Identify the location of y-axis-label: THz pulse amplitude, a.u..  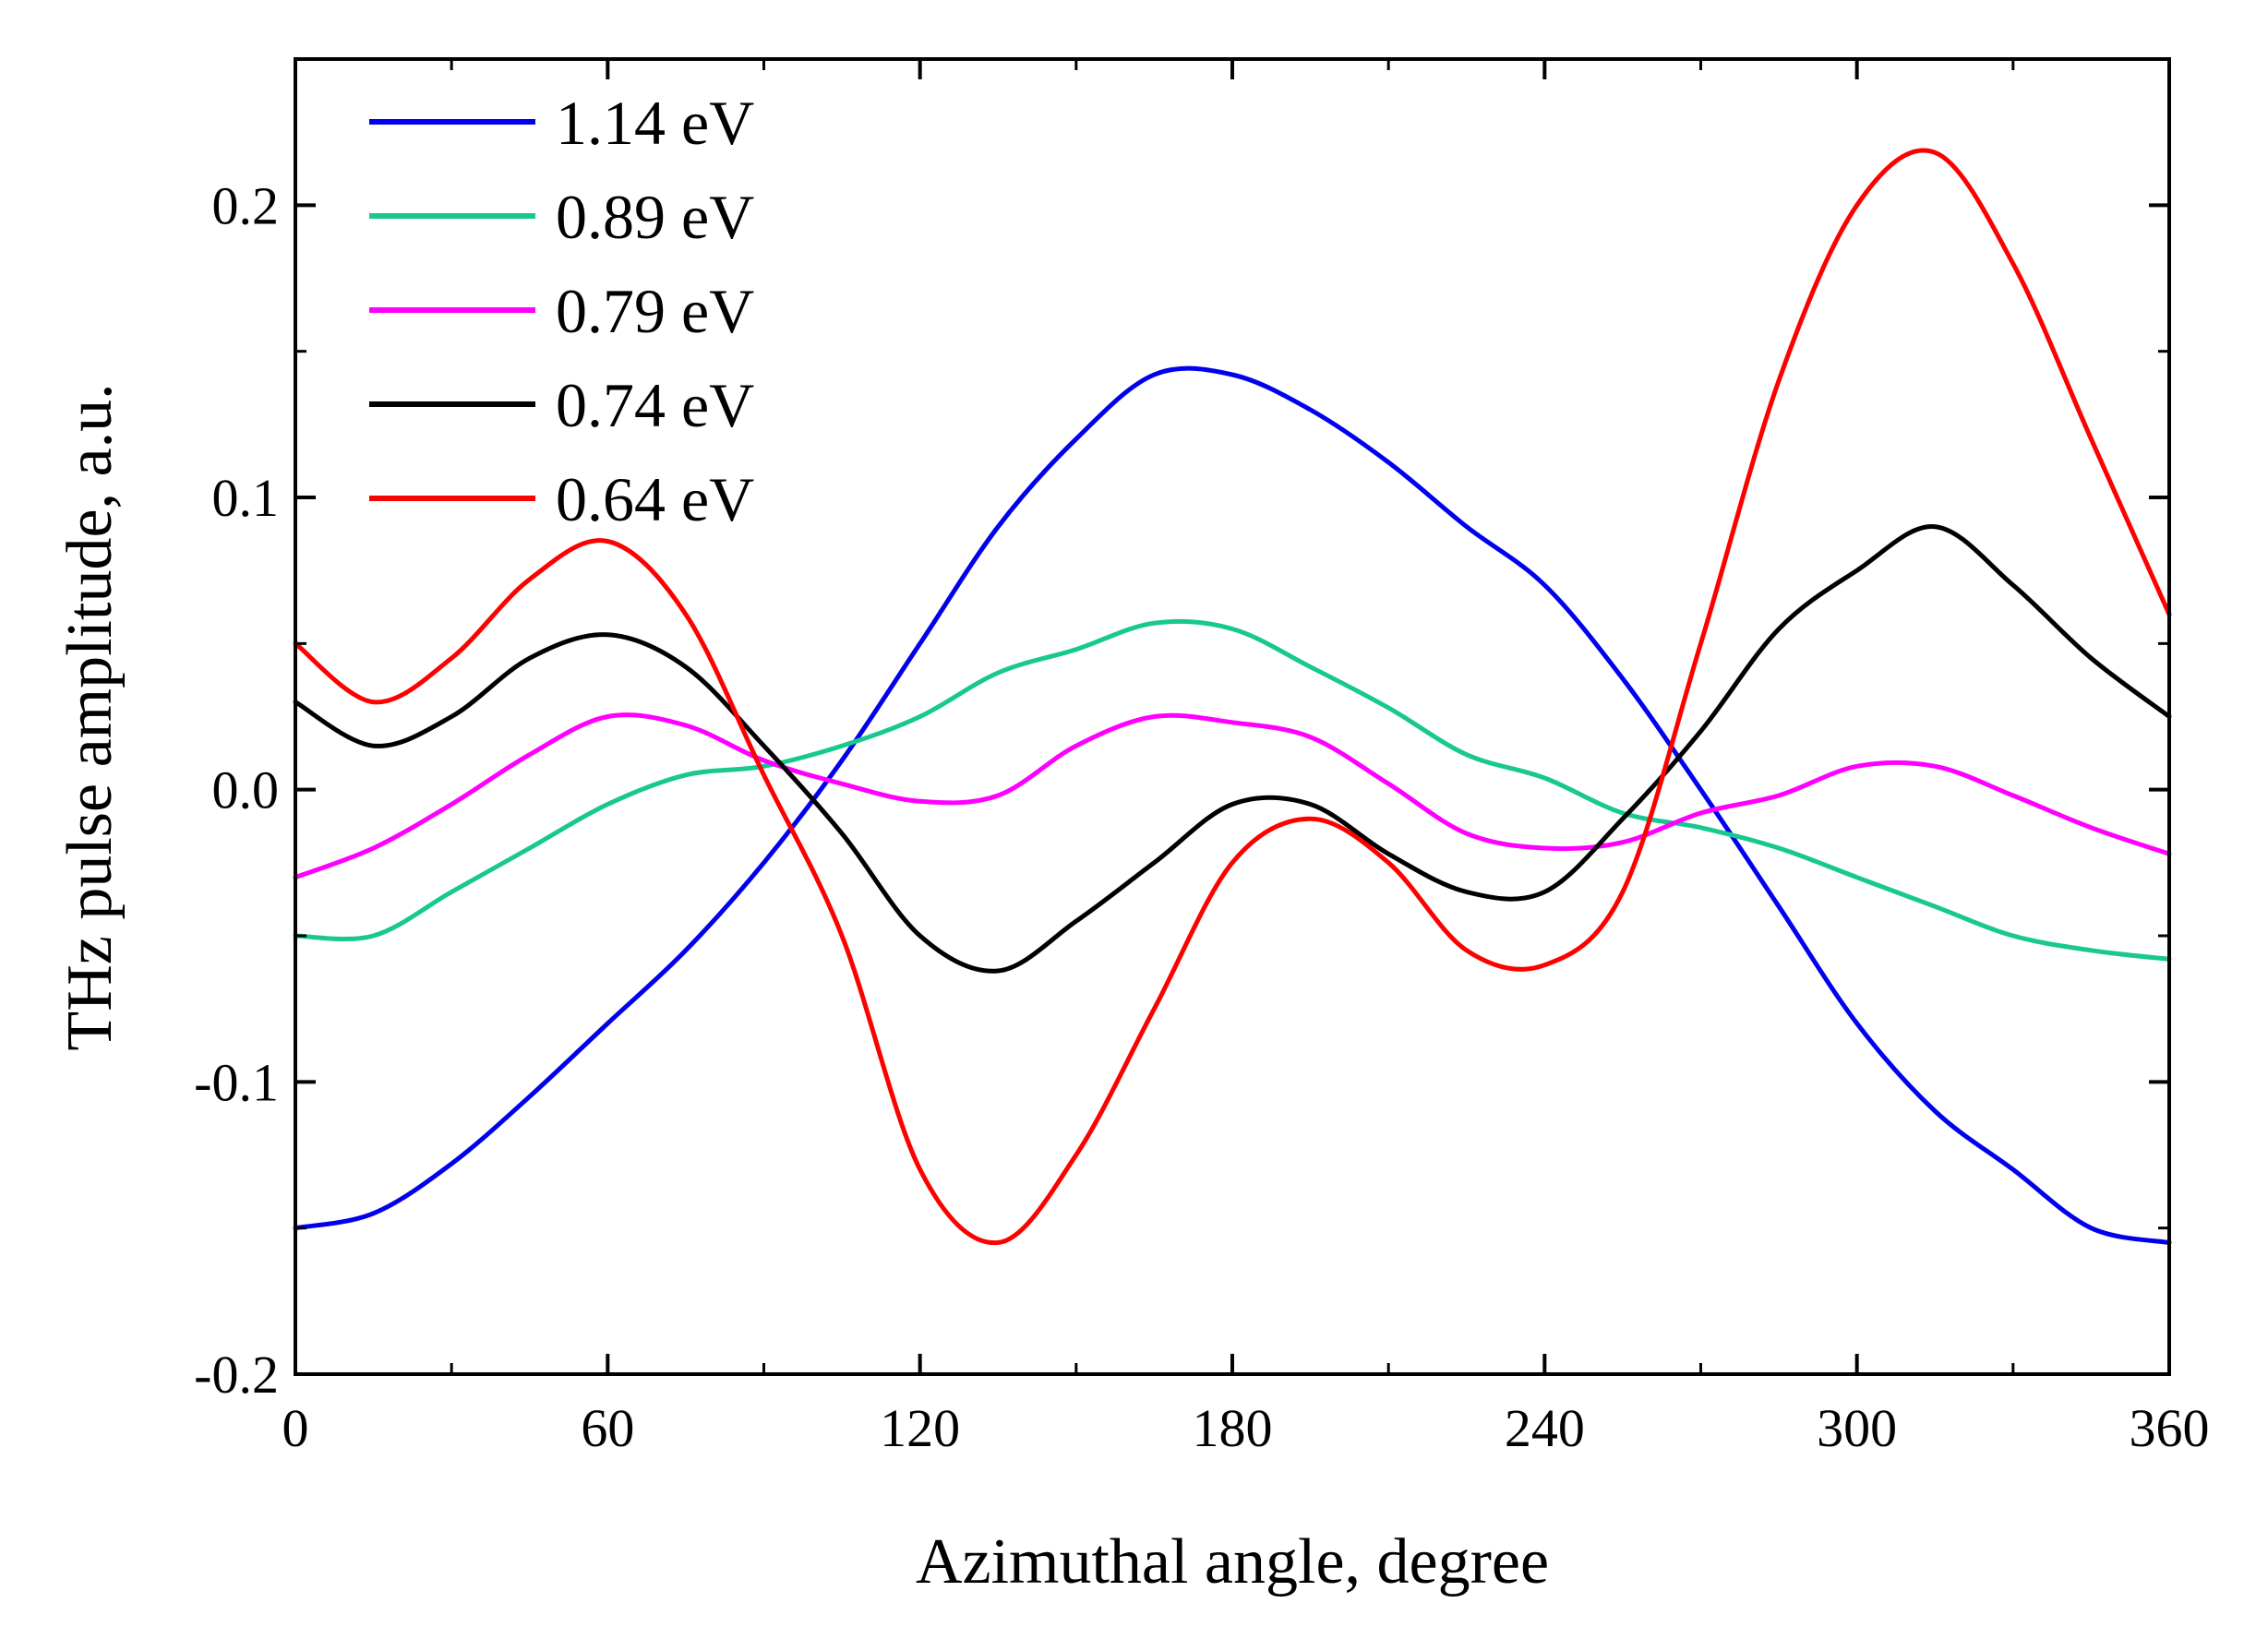
(90, 716).